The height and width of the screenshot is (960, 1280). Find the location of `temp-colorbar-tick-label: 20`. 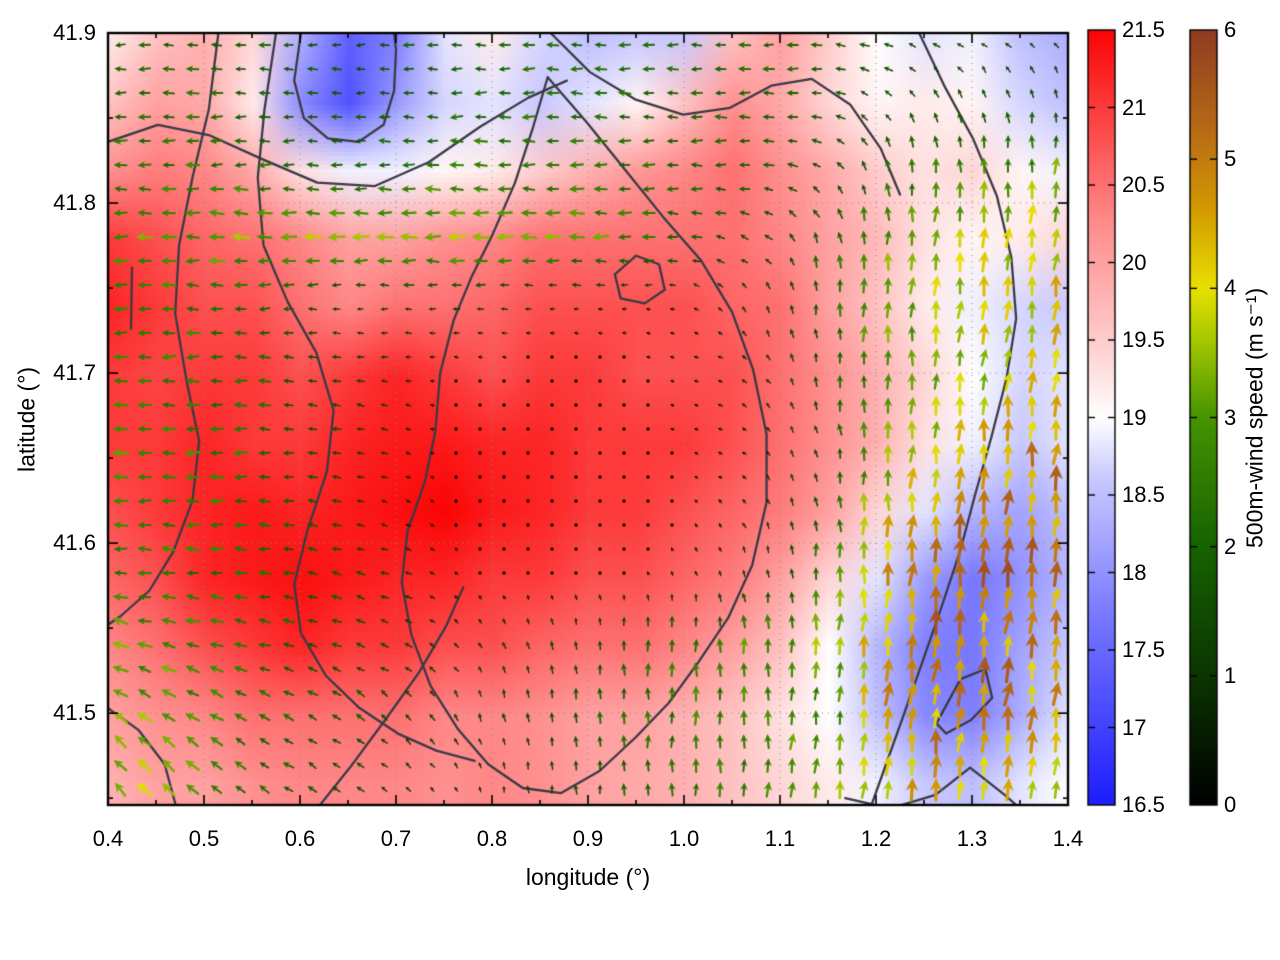

temp-colorbar-tick-label: 20 is located at coordinates (1134, 262).